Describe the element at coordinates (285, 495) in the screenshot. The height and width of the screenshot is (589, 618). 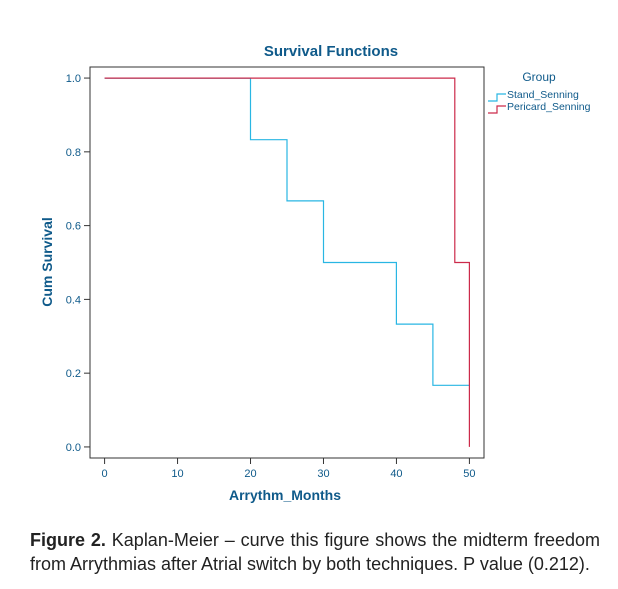
I see `x-axis-label: Arrythm_Months` at that location.